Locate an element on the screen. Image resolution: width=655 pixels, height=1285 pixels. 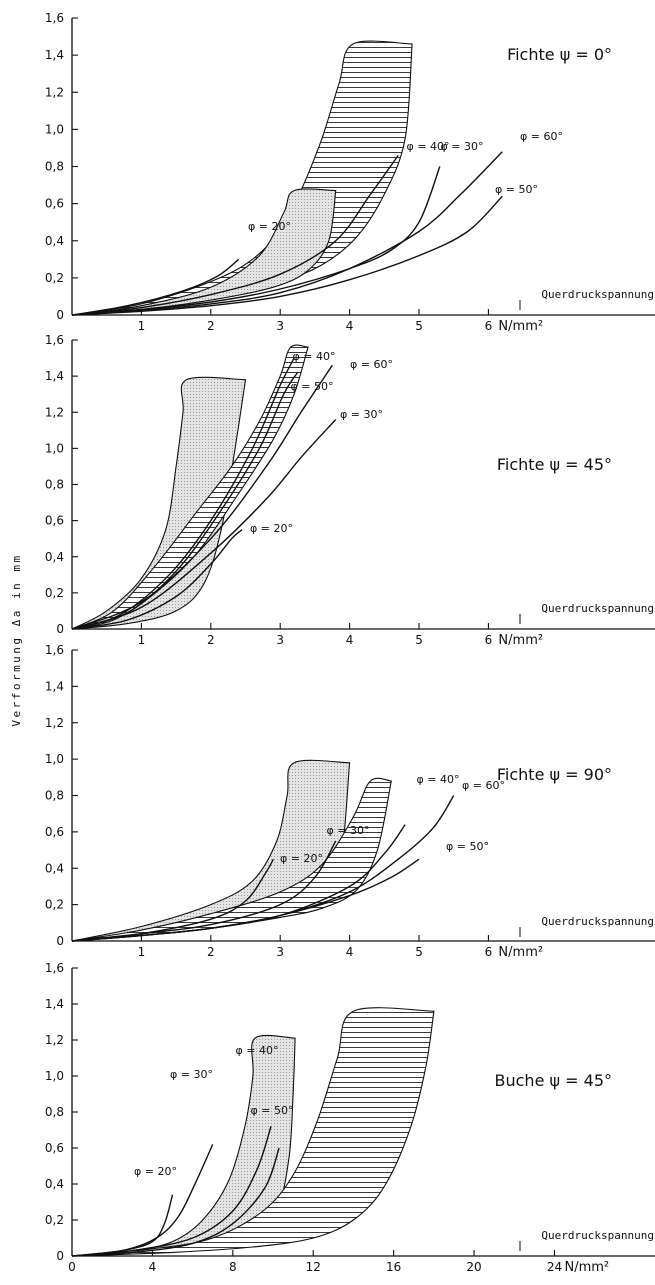
y-tick-label: 1,4 is located at coordinates (54, 1004).